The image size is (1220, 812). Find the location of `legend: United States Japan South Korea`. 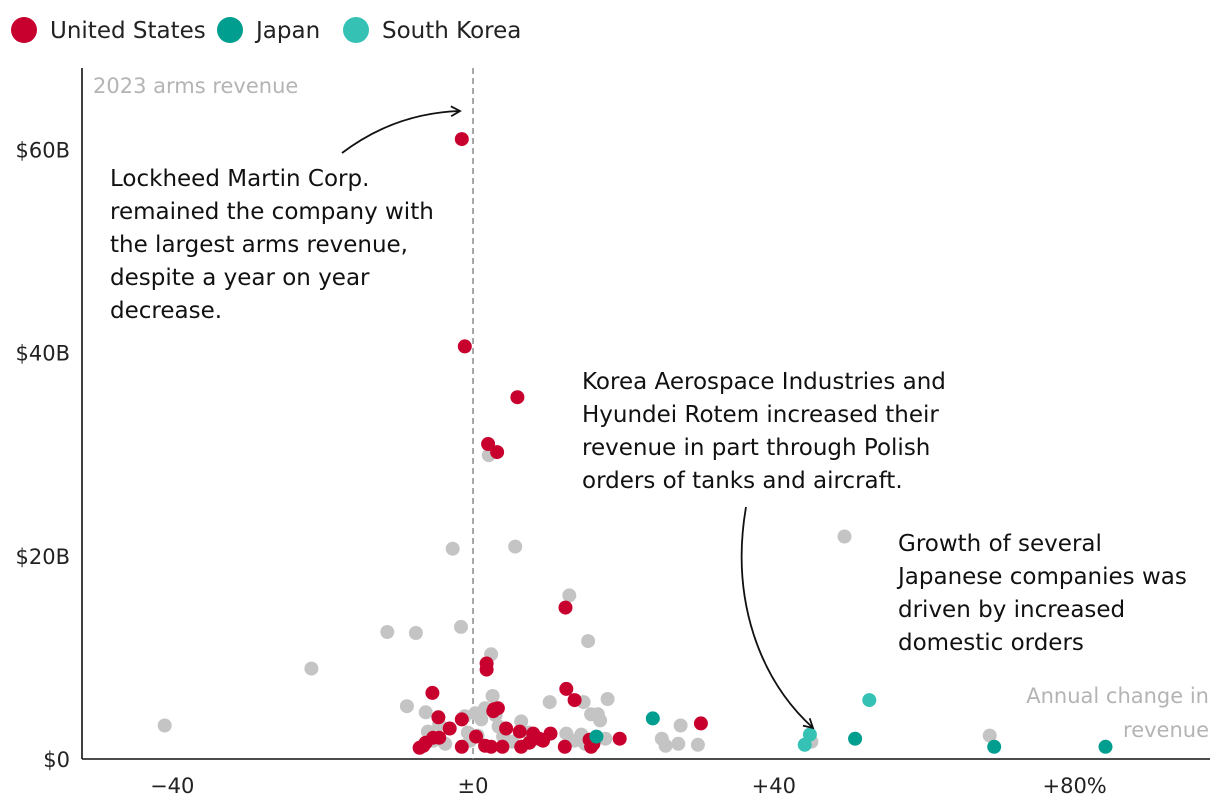

legend: United States Japan South Korea is located at coordinates (266, 30).